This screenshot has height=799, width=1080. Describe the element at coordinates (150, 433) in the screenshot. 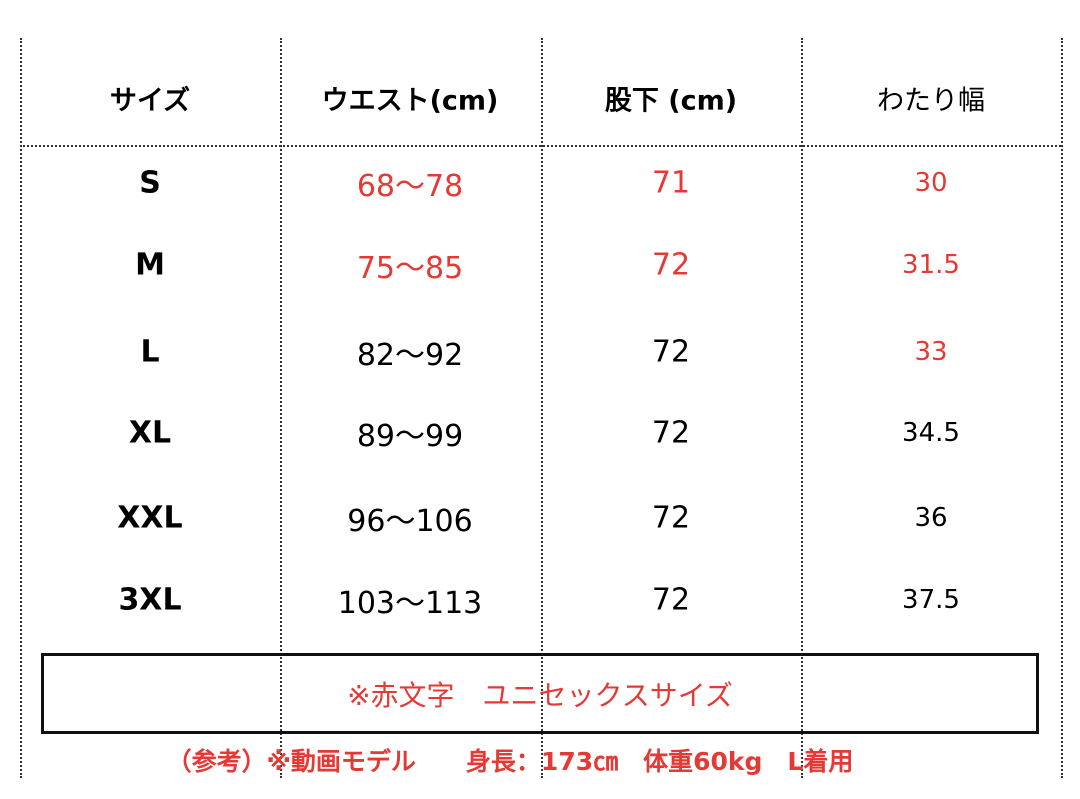

I see `size-label: XL` at that location.